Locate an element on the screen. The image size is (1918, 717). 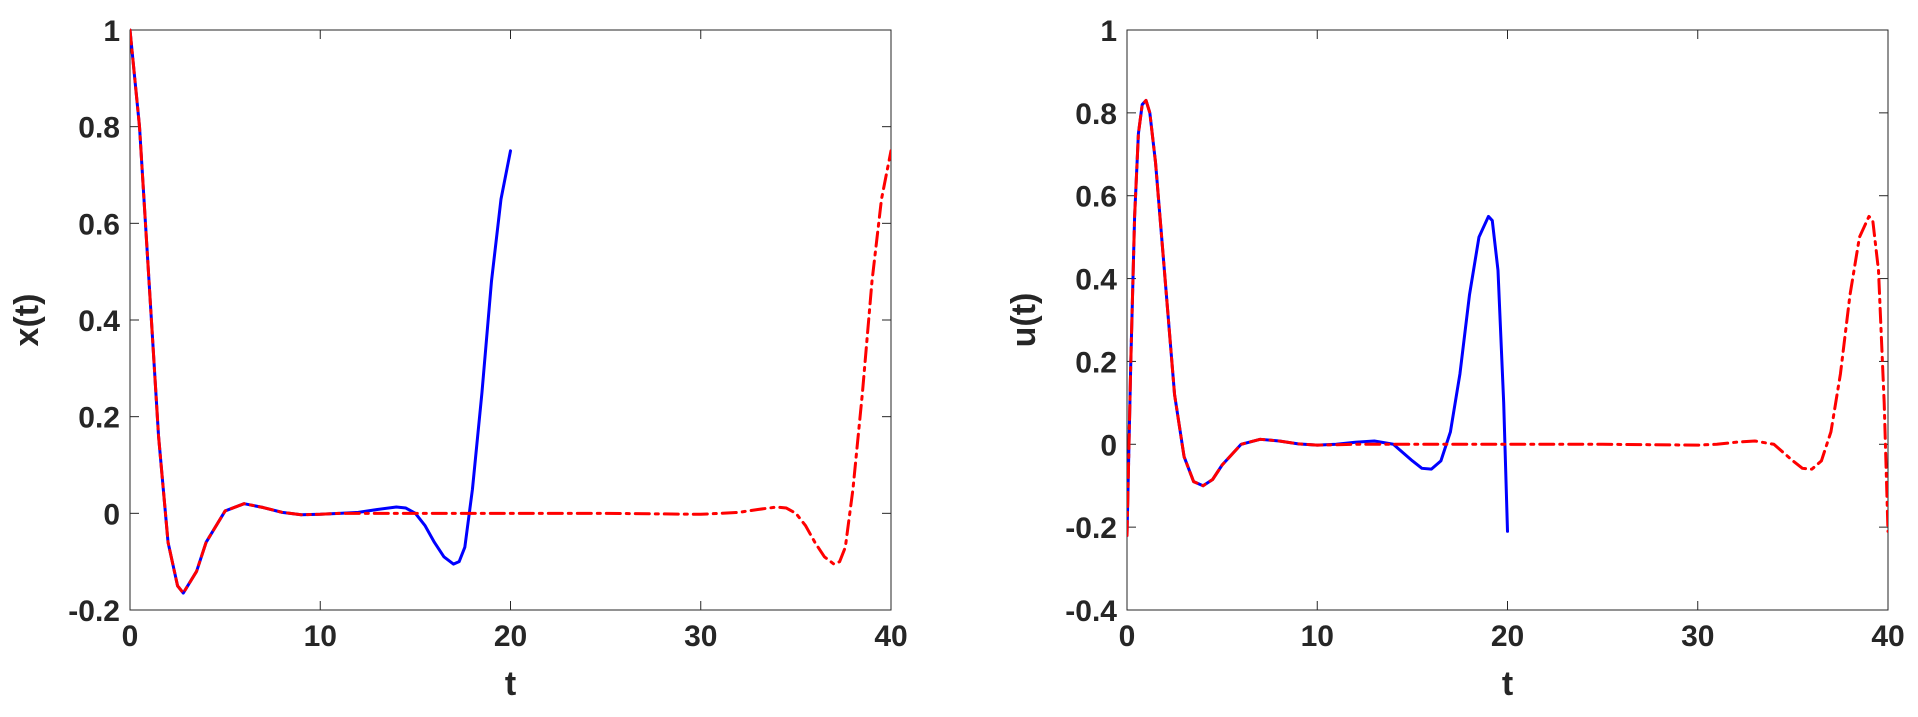
chart-0-x-tick-label: 20 is located at coordinates (510, 636).